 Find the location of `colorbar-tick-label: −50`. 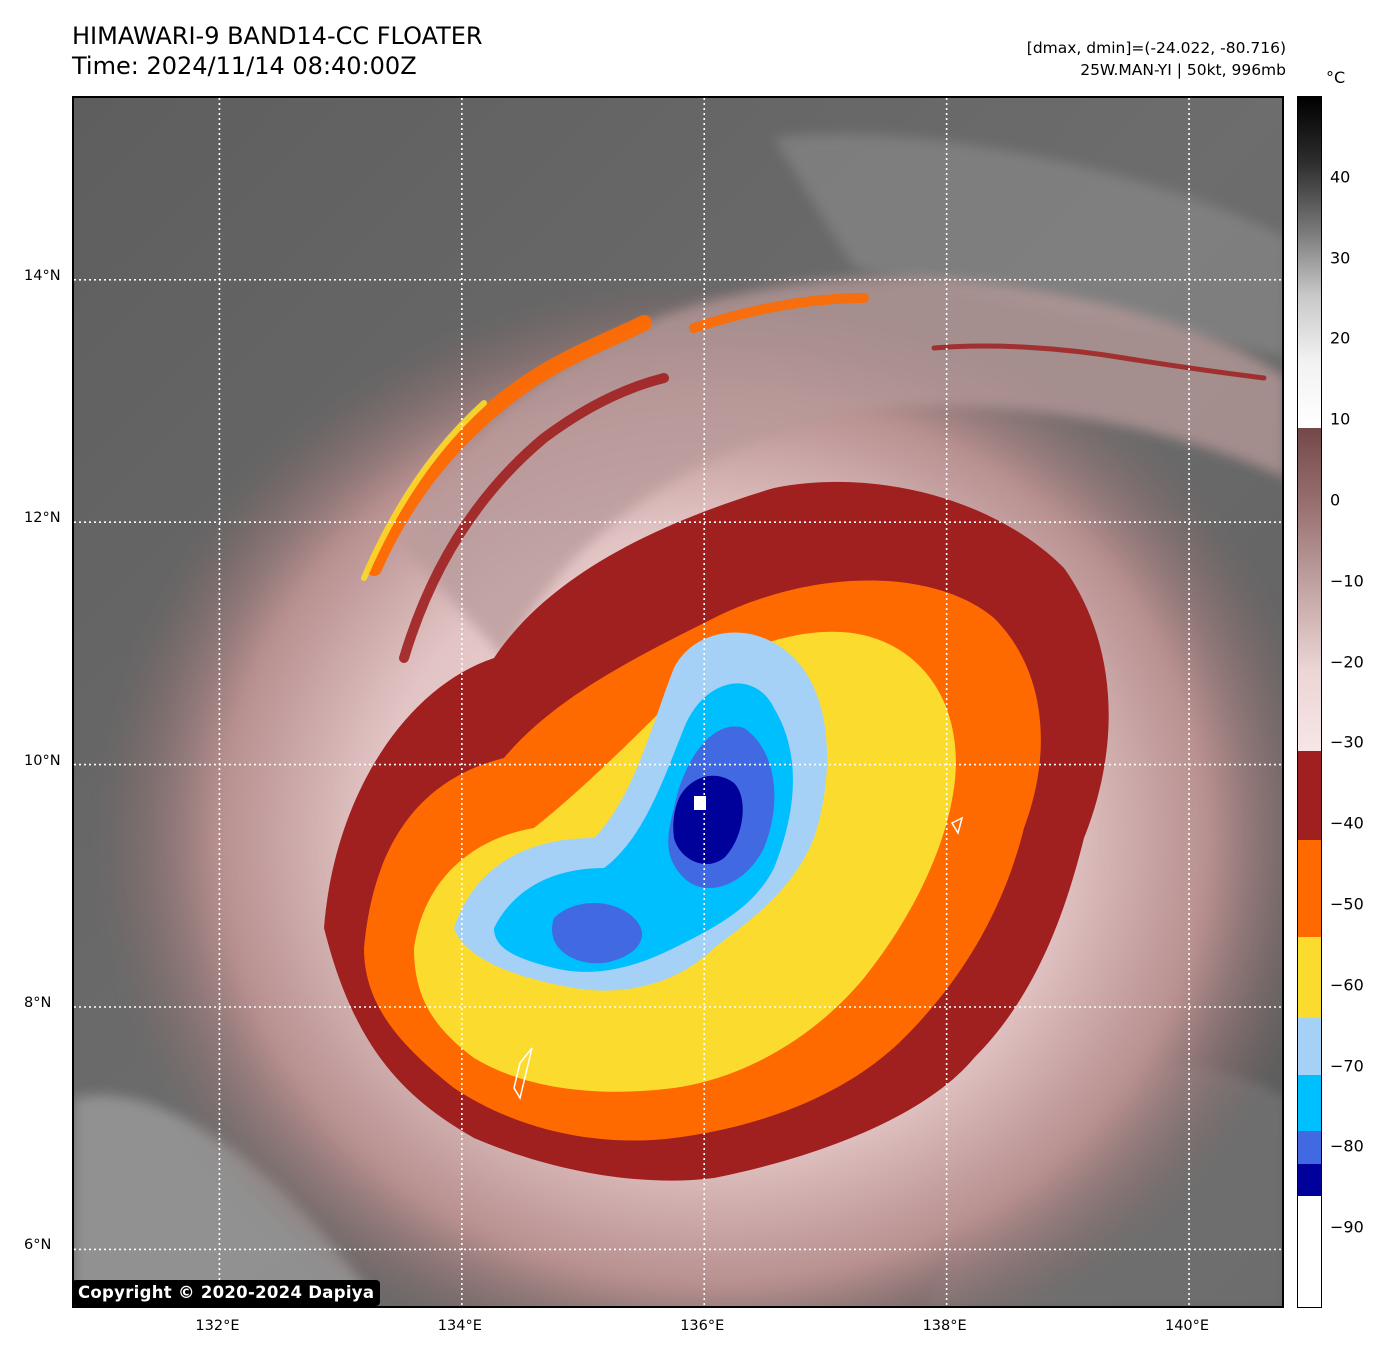

colorbar-tick-label: −50 is located at coordinates (1347, 904).